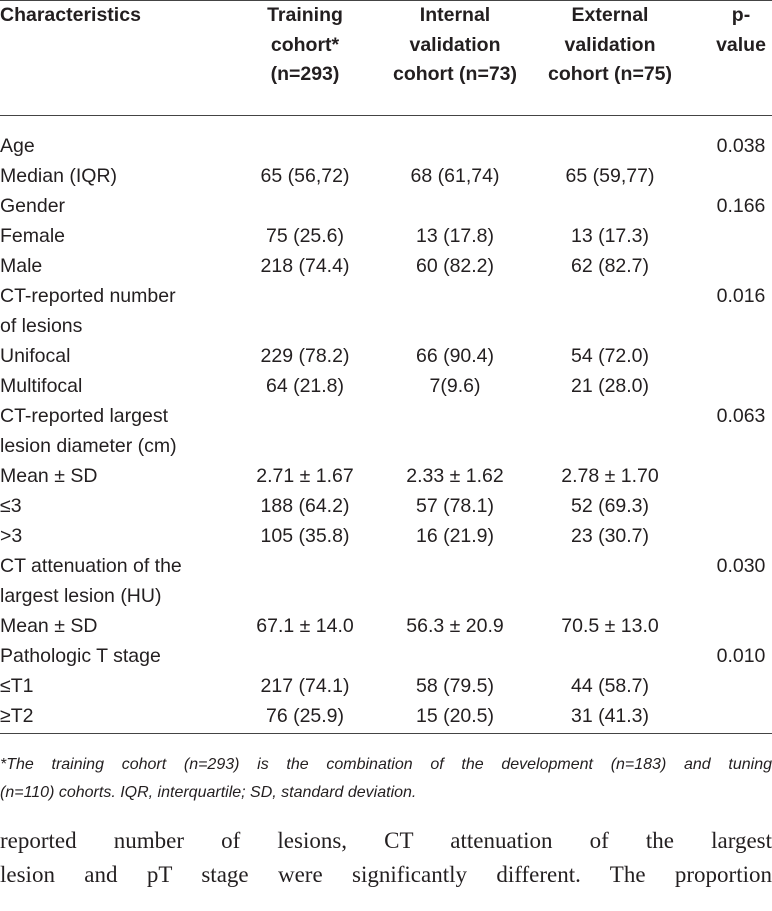 This screenshot has height=911, width=772. What do you see at coordinates (305, 176) in the screenshot?
I see `table-cell: 65 (56,72)` at bounding box center [305, 176].